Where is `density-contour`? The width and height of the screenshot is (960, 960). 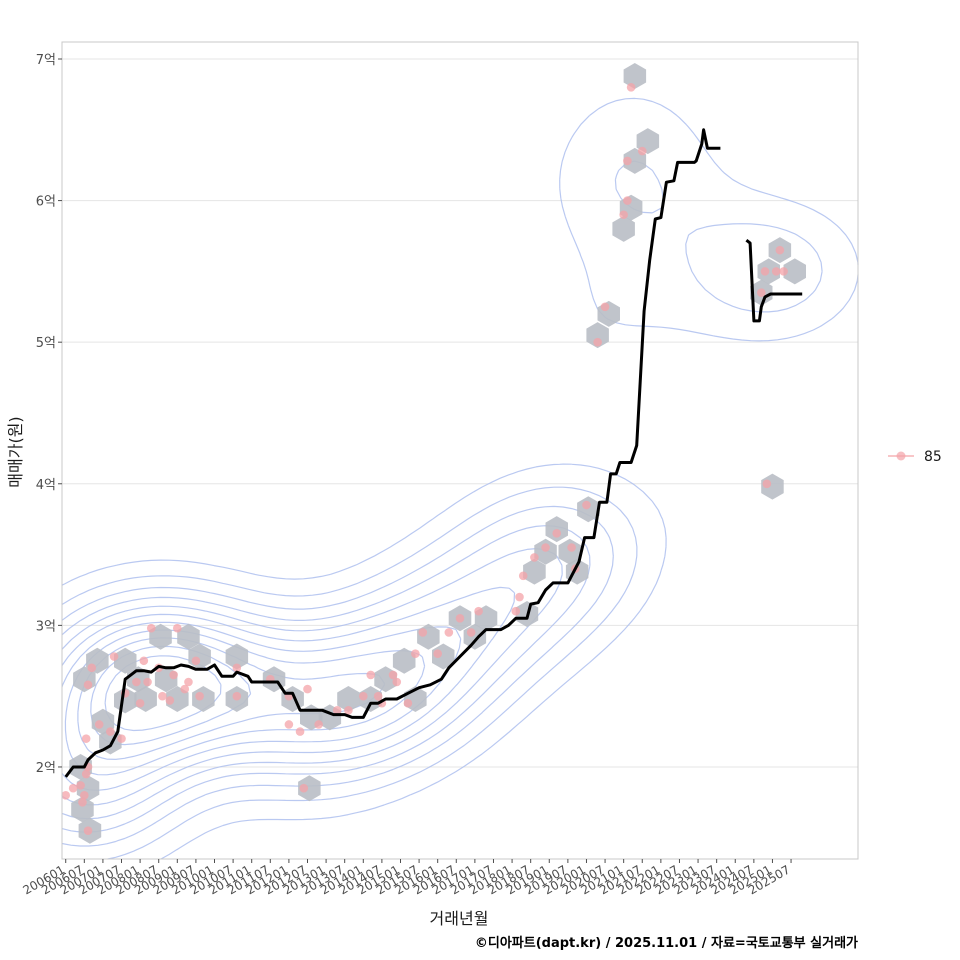
density-contour is located at coordinates (312, 684).